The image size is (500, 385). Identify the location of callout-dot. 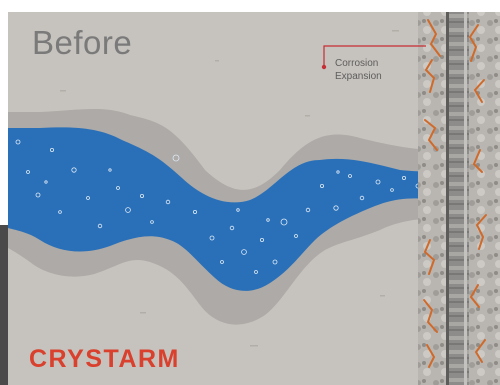
(324, 67).